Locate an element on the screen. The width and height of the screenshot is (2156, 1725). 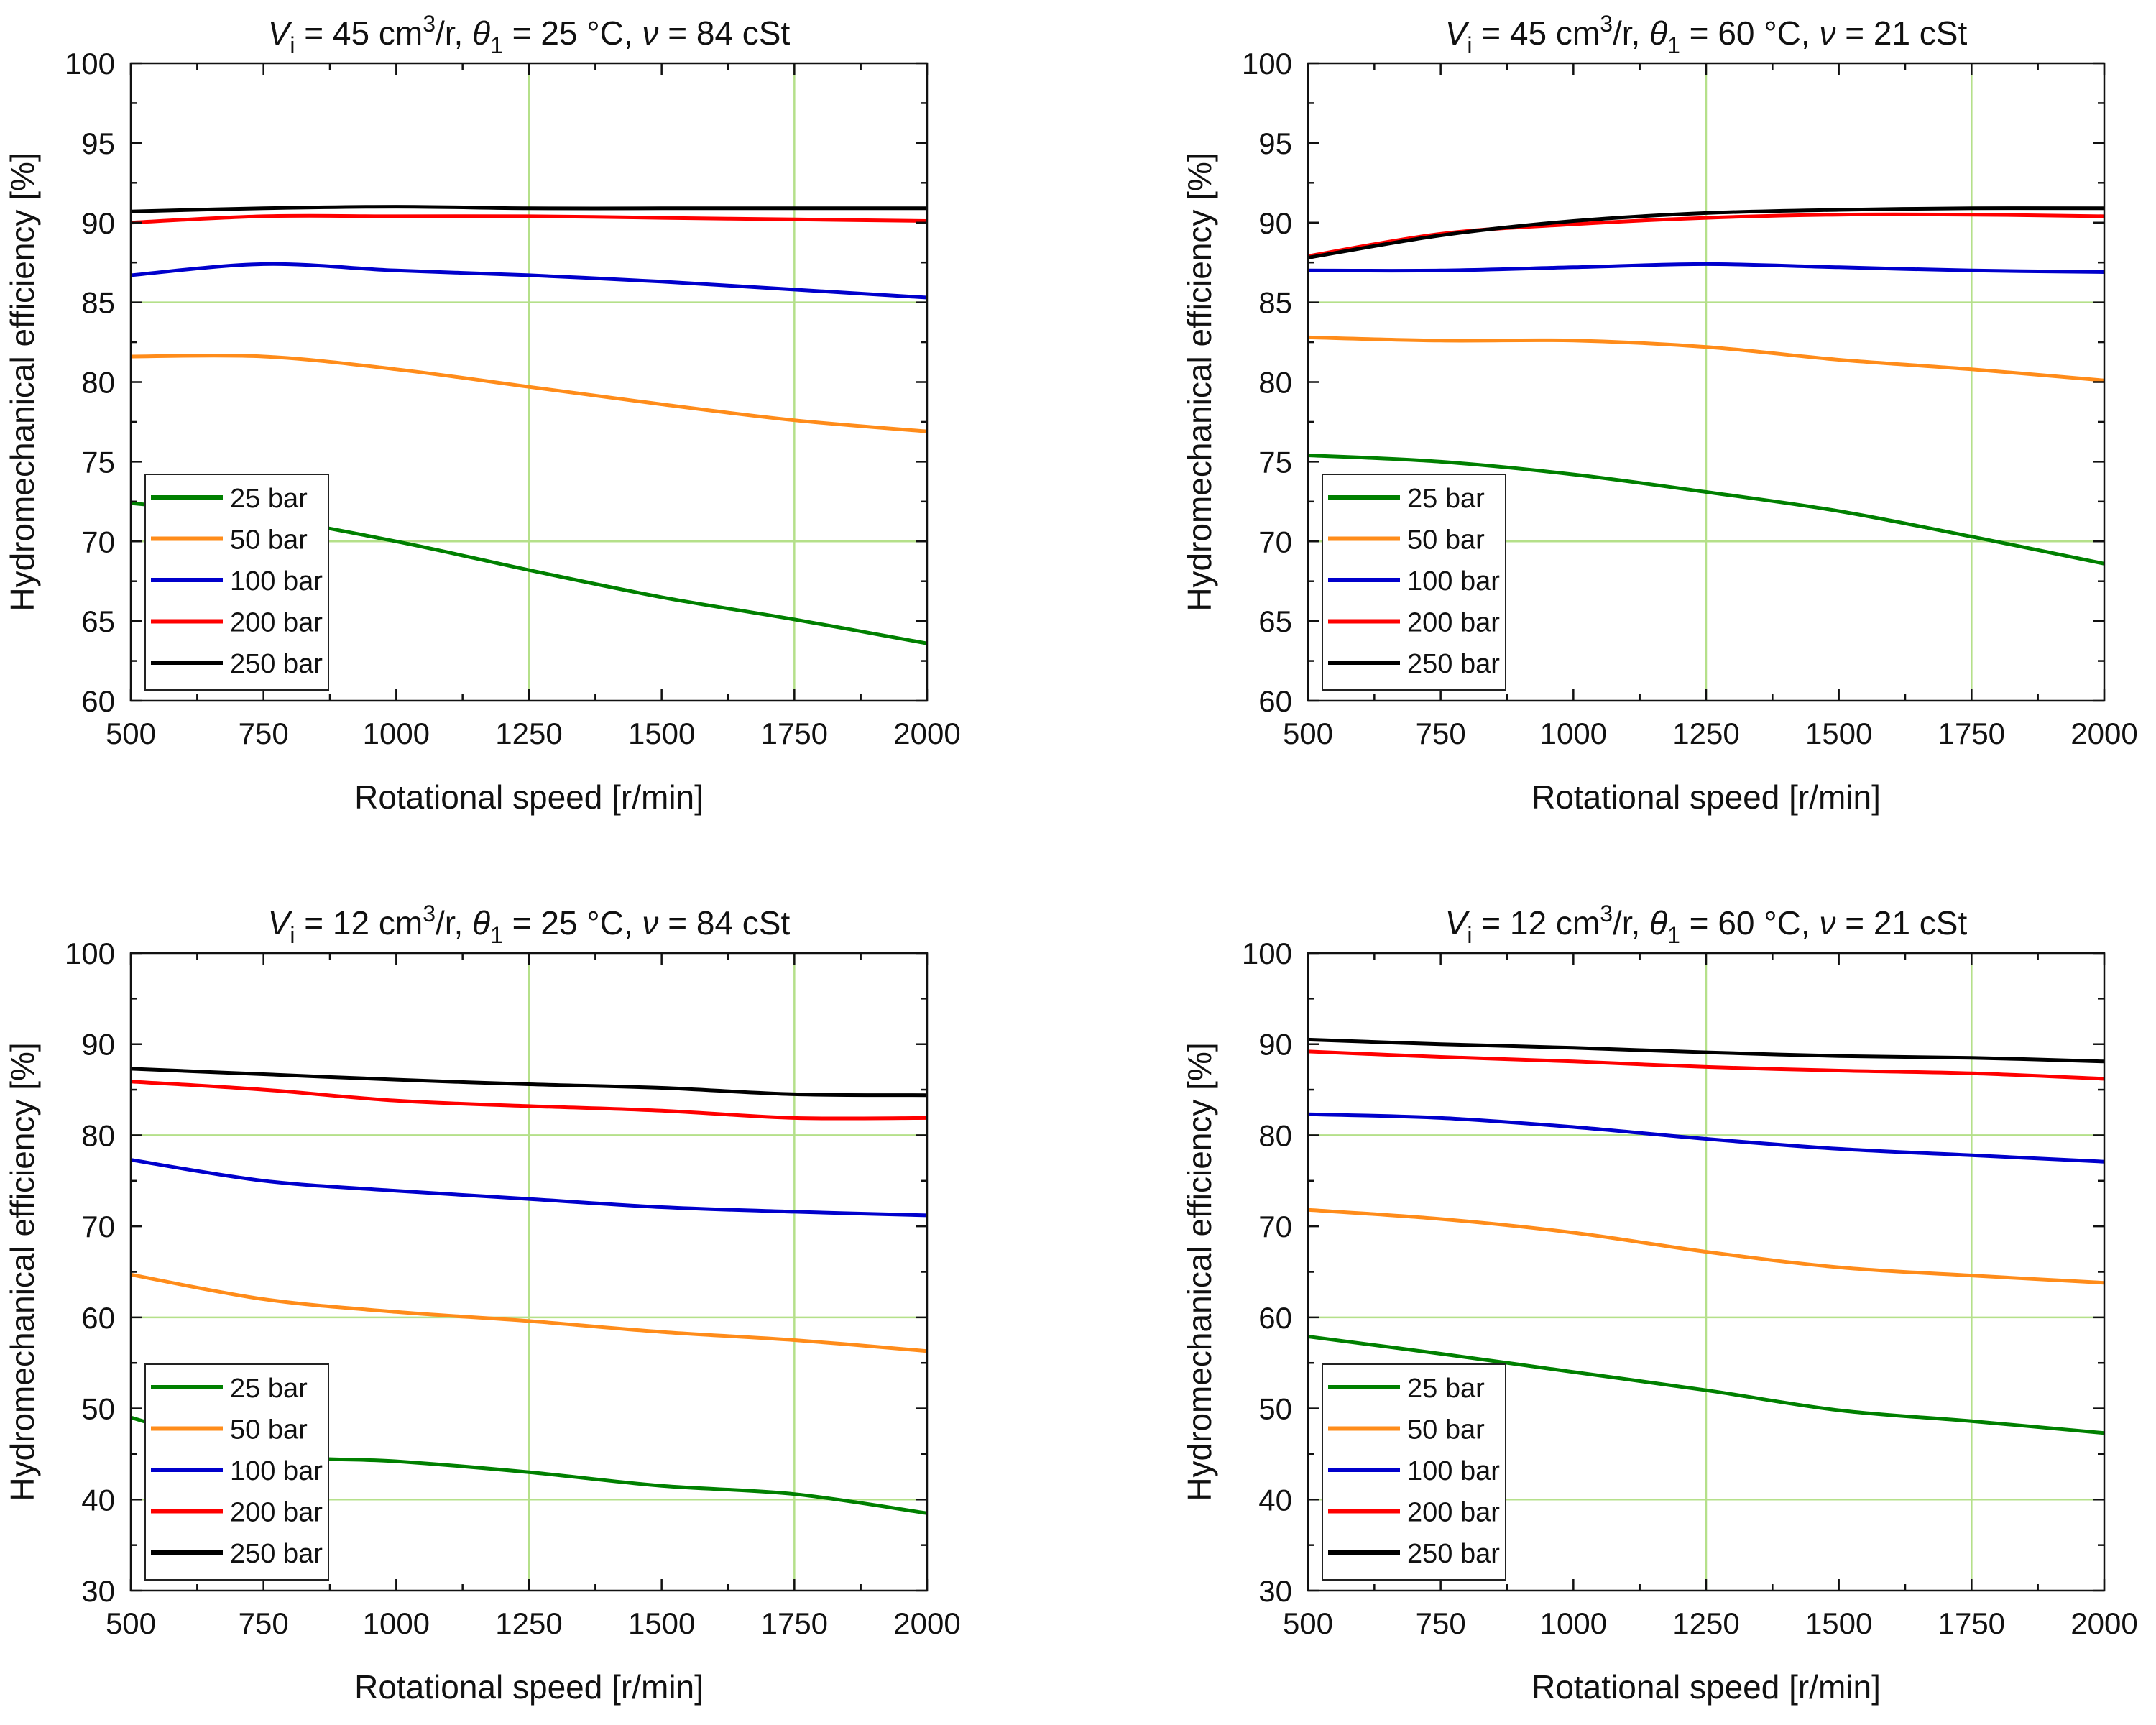
chart-title-part: V is located at coordinates (280, 33).